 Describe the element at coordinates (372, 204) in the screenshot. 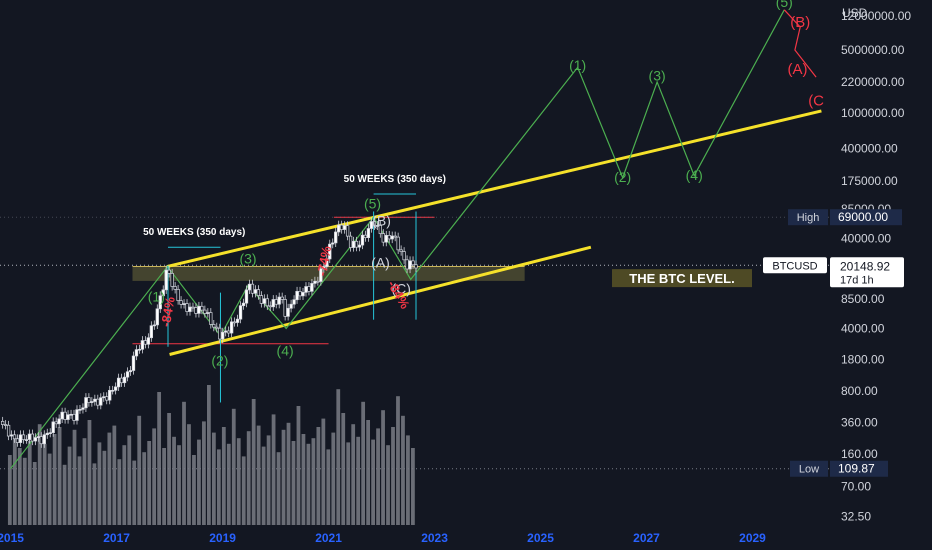

I see `wave-label-green: (5)` at that location.